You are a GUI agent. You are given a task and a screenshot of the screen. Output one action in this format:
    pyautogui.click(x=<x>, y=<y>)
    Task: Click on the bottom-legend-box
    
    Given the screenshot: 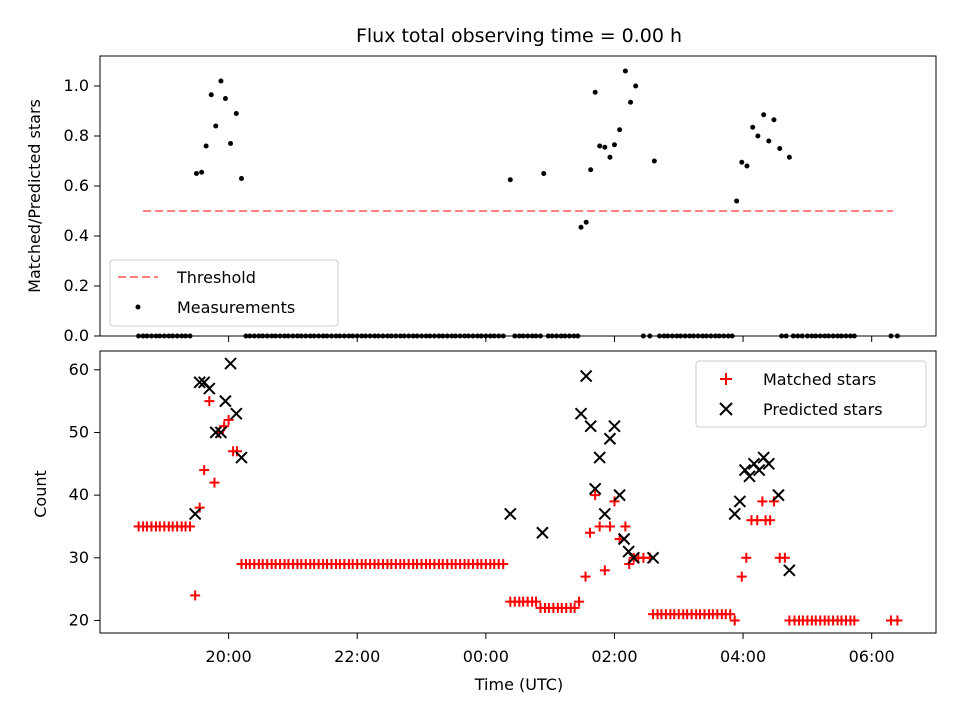 What is the action you would take?
    pyautogui.click(x=811, y=394)
    